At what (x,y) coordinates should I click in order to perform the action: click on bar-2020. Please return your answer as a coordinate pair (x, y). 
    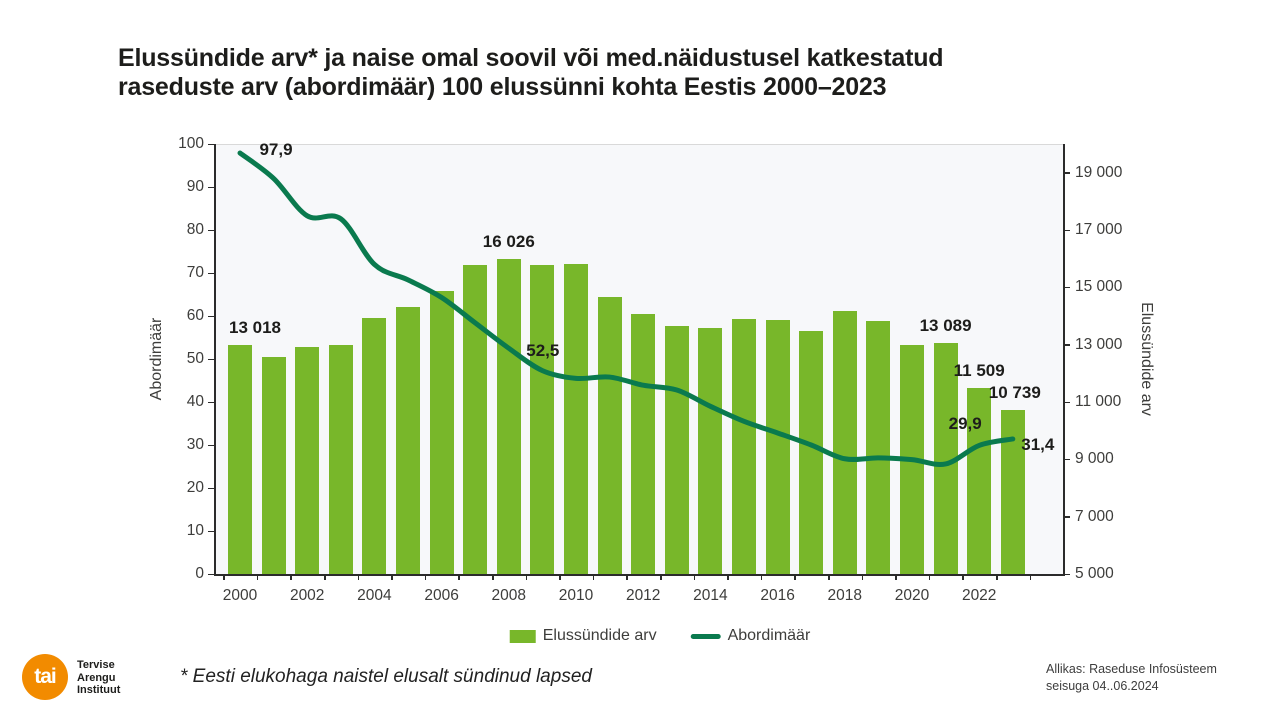
    Looking at the image, I should click on (912, 459).